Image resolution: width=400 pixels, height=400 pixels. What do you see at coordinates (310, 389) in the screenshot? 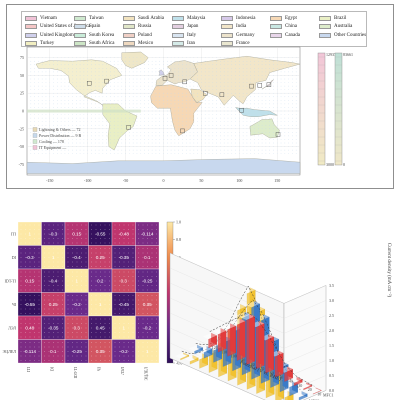
I see `bar3d-xtick-label: 20` at bounding box center [310, 389].